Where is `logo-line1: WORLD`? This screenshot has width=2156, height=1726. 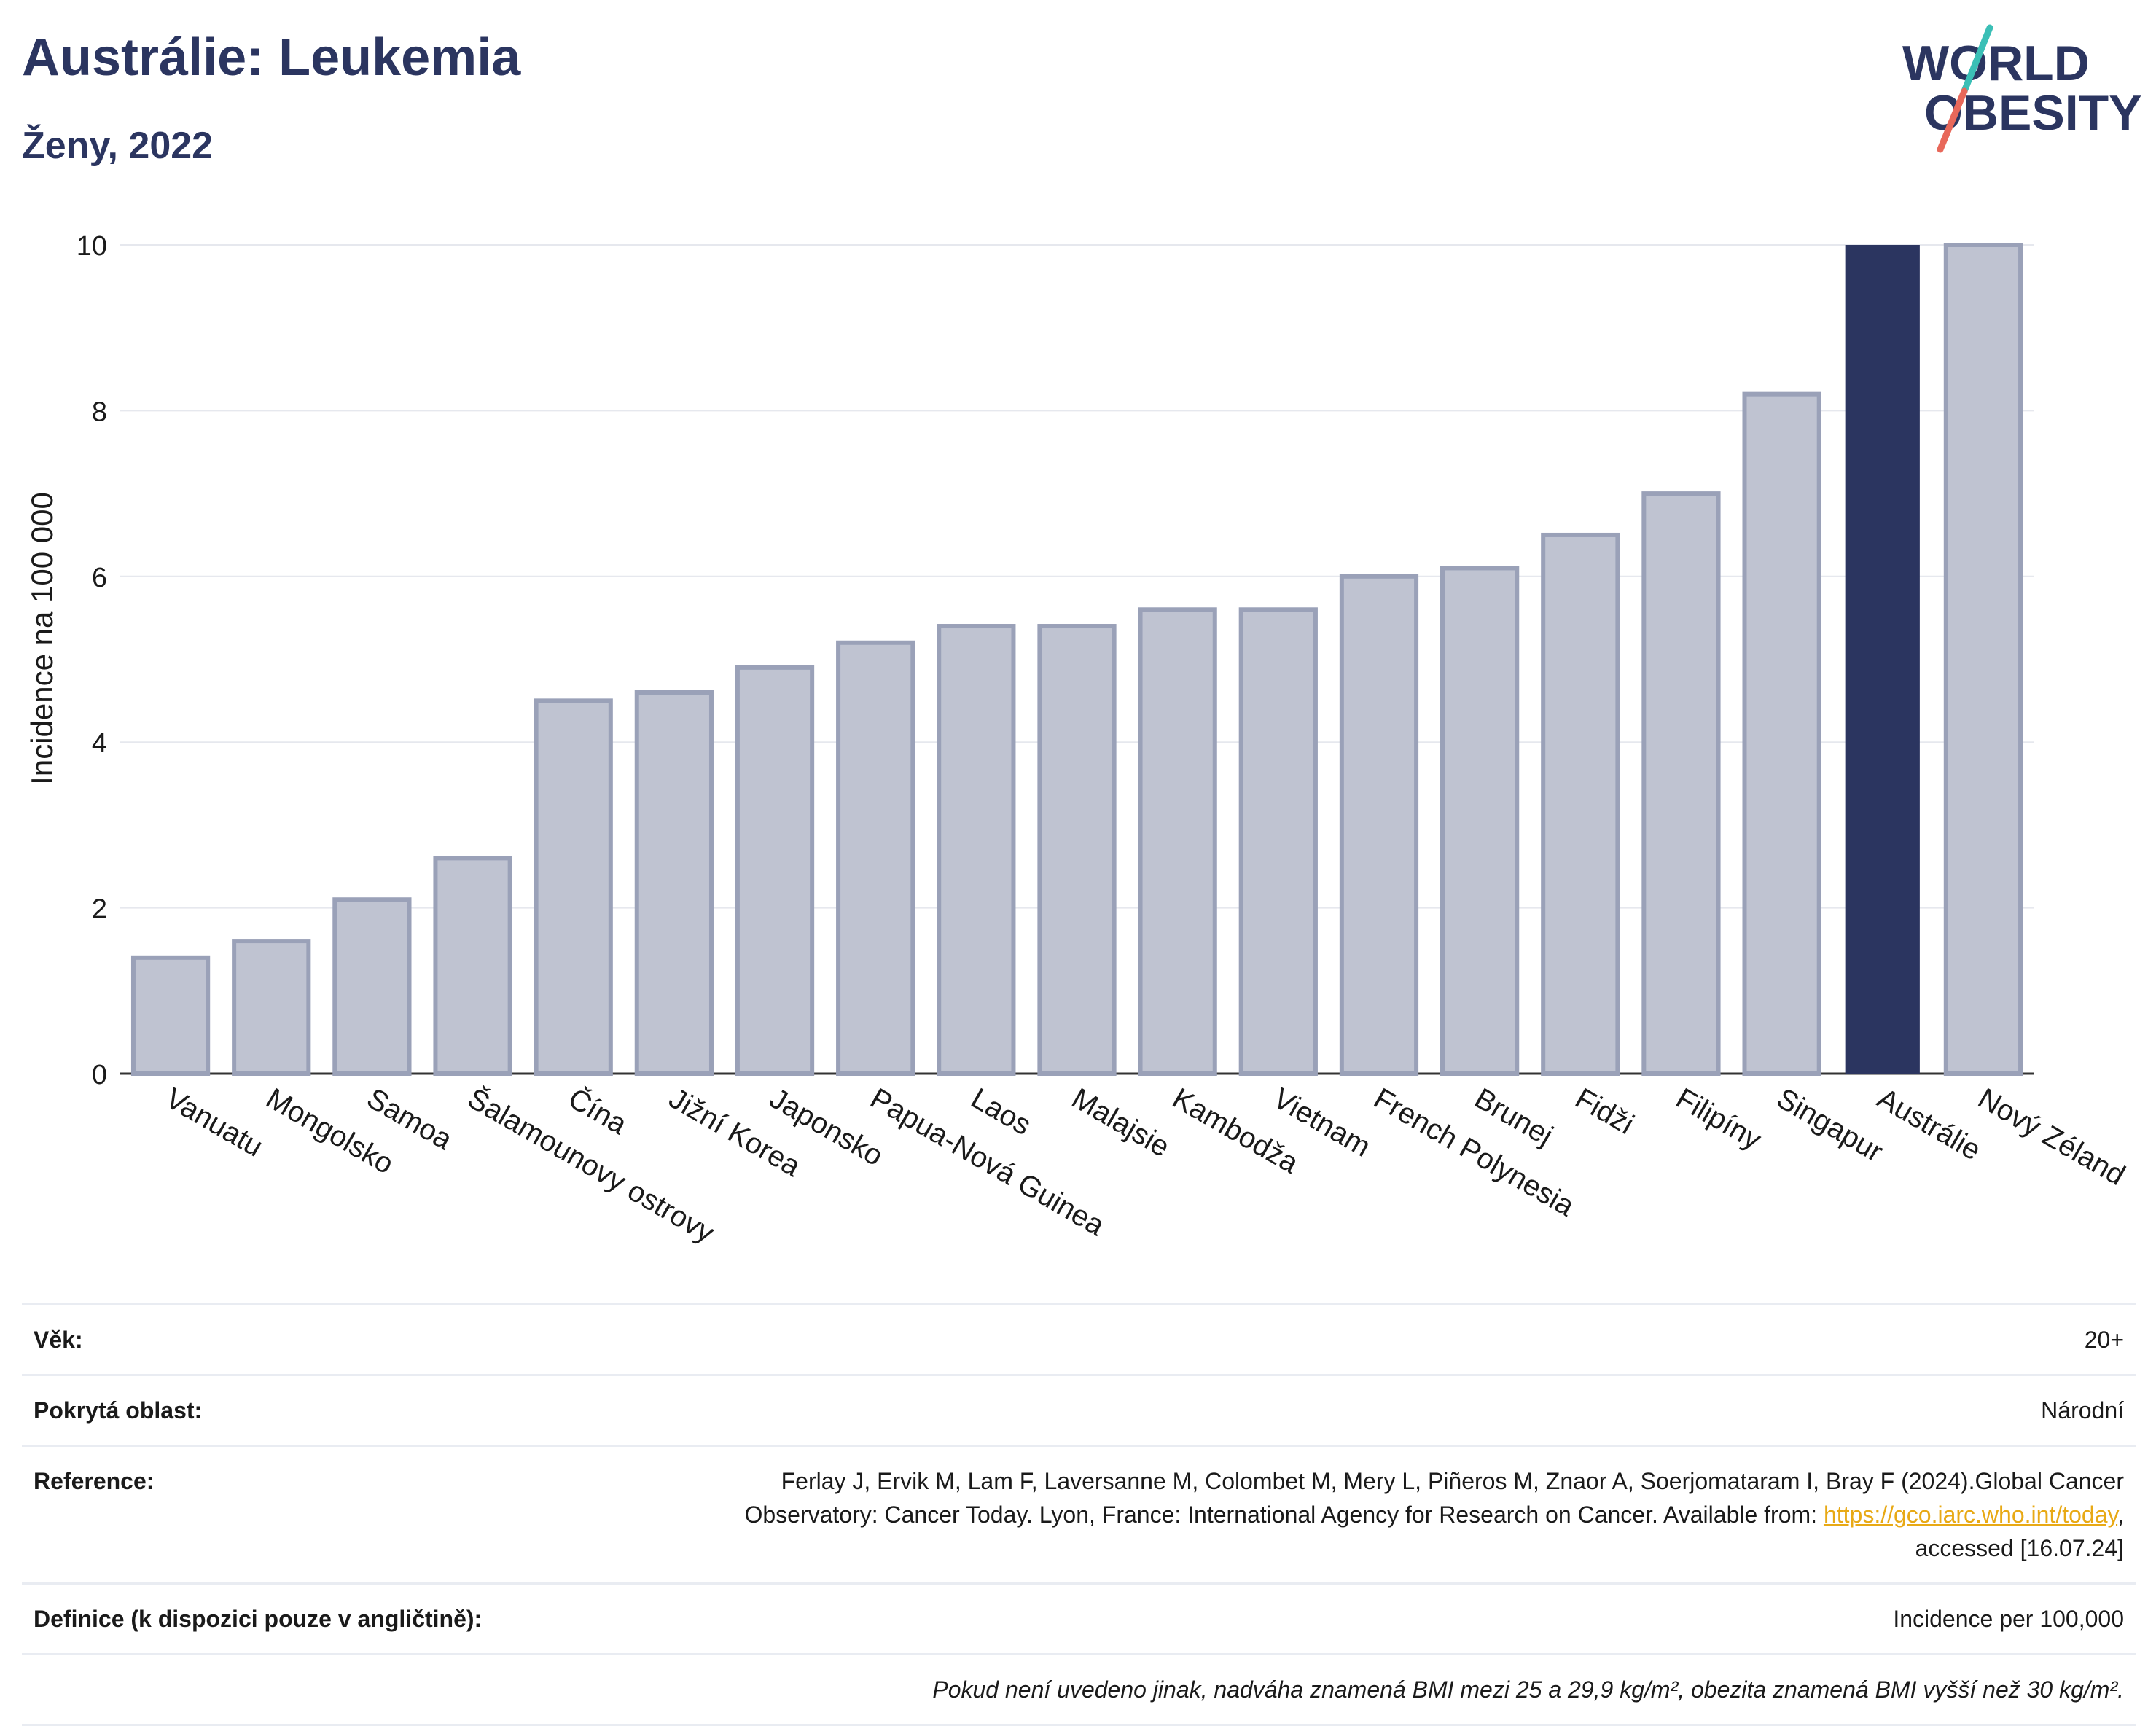 logo-line1: WORLD is located at coordinates (1996, 63).